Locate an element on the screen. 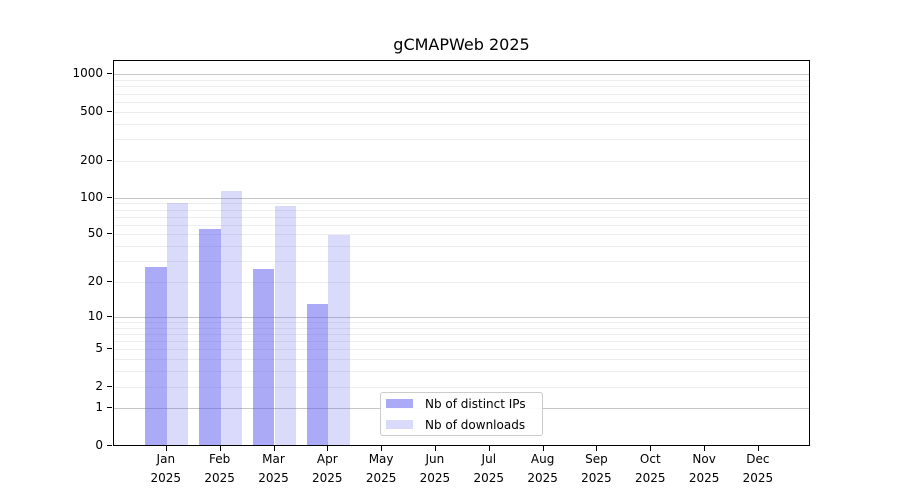 Image resolution: width=900 pixels, height=500 pixels. x-tick-month: Sep is located at coordinates (596, 459).